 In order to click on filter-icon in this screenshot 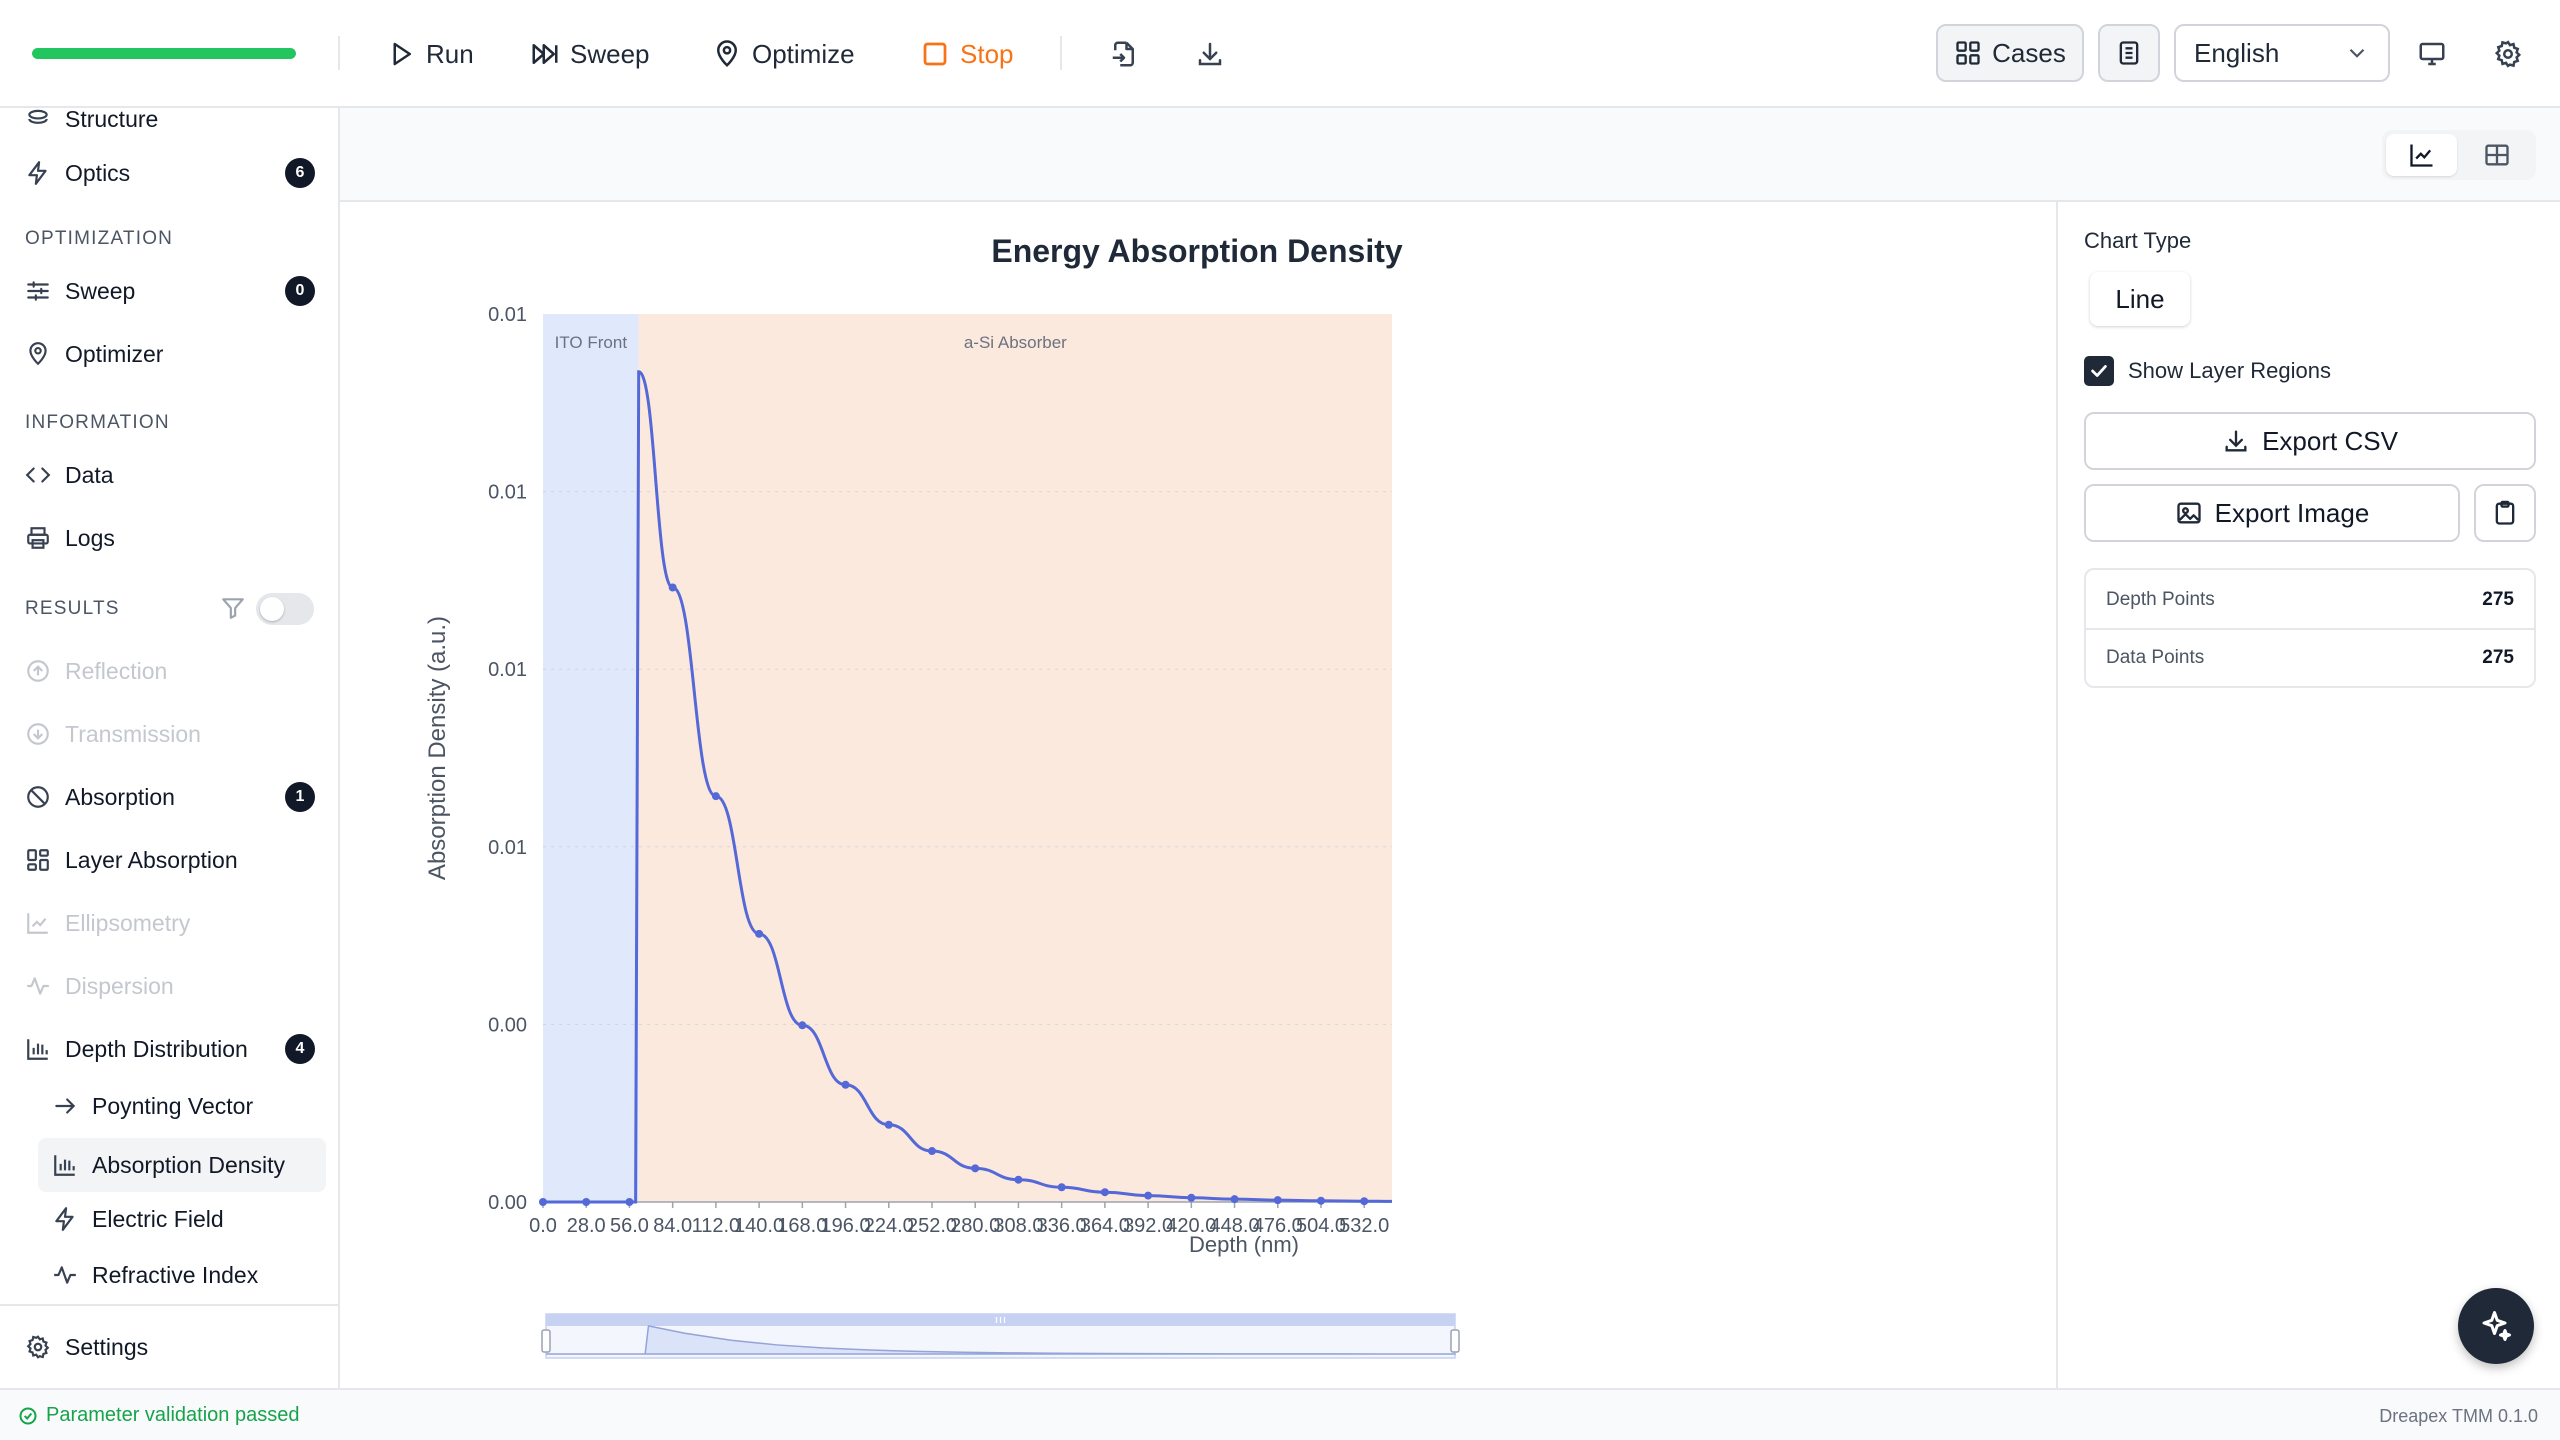, I will do `click(233, 608)`.